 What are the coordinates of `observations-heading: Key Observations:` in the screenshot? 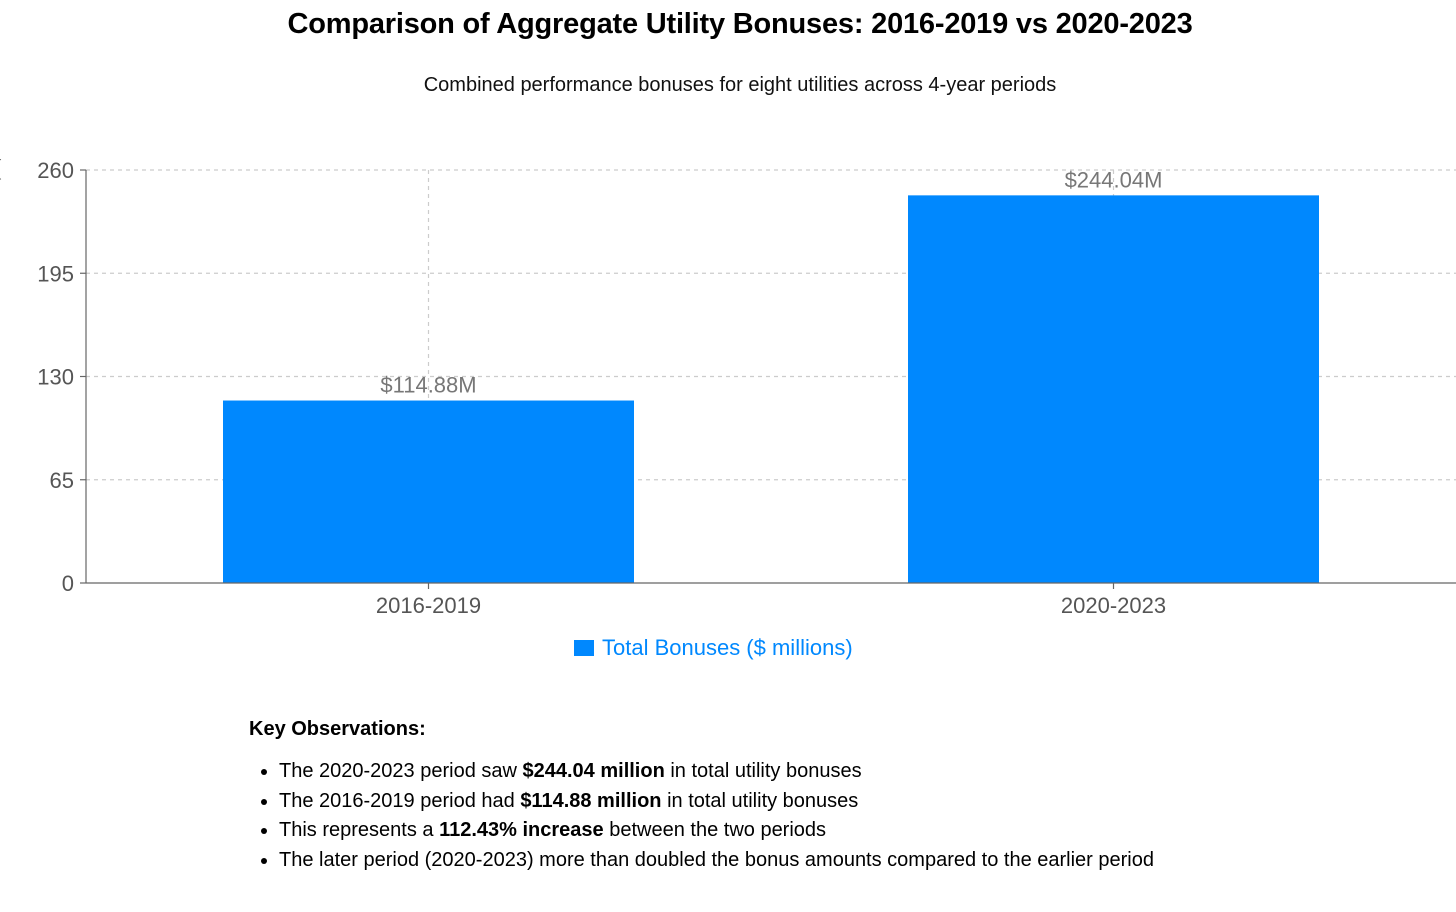 It's located at (337, 729).